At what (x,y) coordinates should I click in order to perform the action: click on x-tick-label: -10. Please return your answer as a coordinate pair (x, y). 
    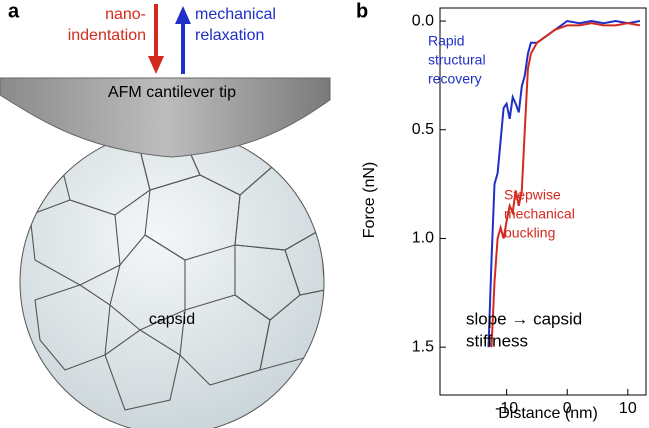
    Looking at the image, I should click on (506, 408).